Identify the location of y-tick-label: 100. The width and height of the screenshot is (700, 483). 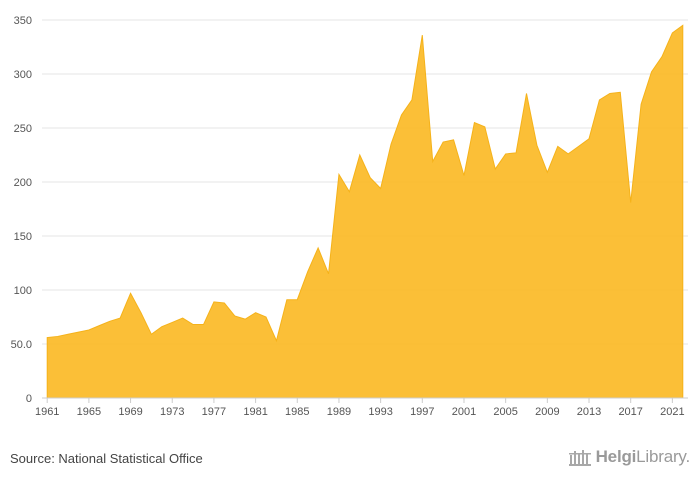
(23, 291).